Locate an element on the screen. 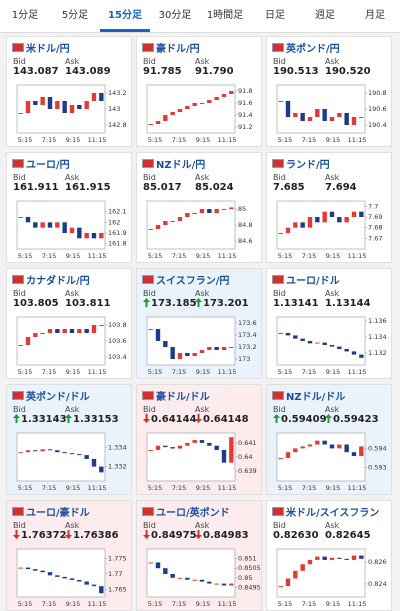 The image size is (400, 611). bid-text: 0.64144 is located at coordinates (174, 419).